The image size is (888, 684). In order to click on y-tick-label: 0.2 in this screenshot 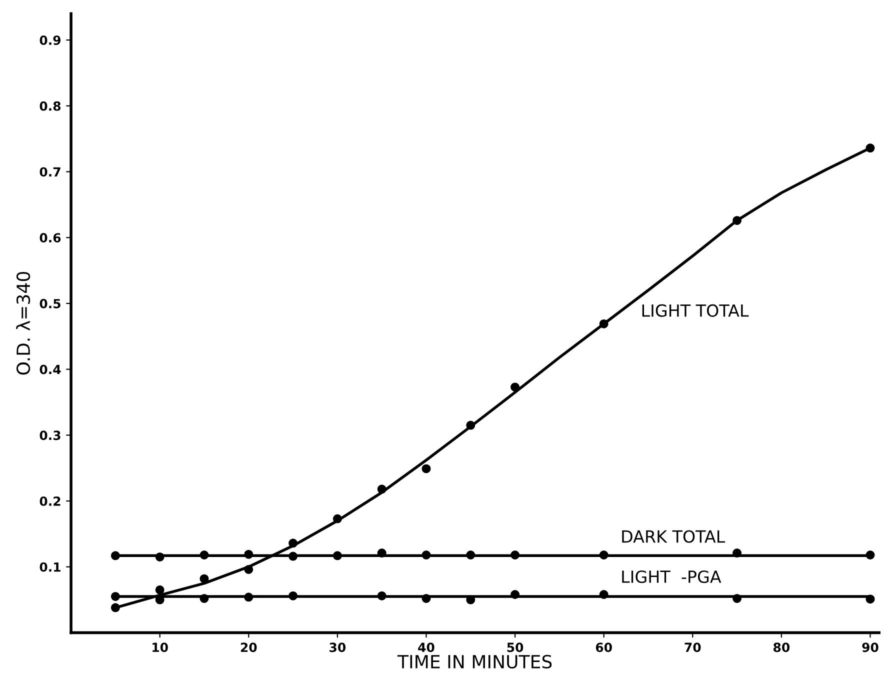, I will do `click(50, 501)`.